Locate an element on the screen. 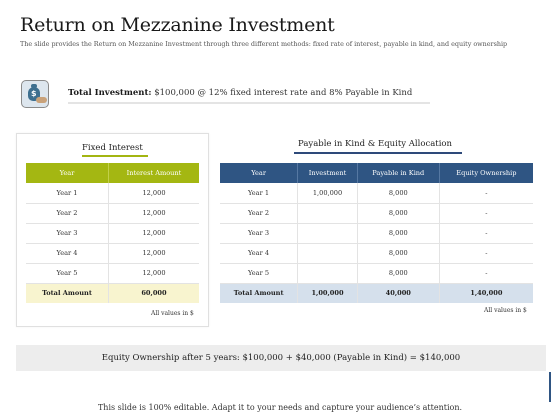 The height and width of the screenshot is (420, 560). table-total-row: Total Amount 1,00,000 40,000 1,40,000 is located at coordinates (376, 293).